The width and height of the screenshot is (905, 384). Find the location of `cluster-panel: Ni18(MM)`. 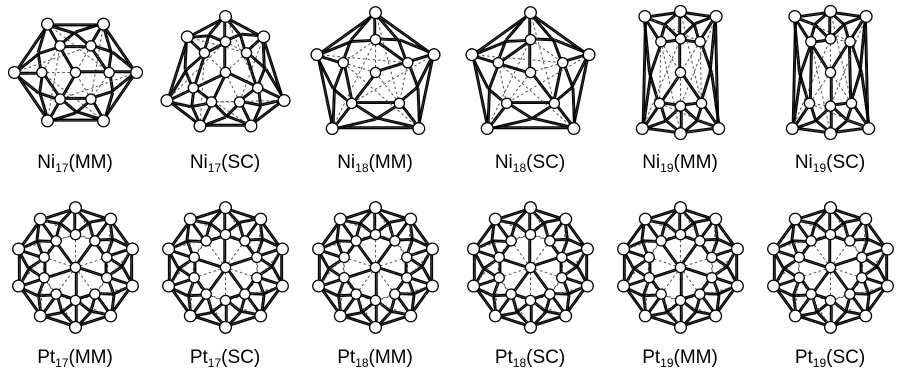

cluster-panel: Ni18(MM) is located at coordinates (375, 95).